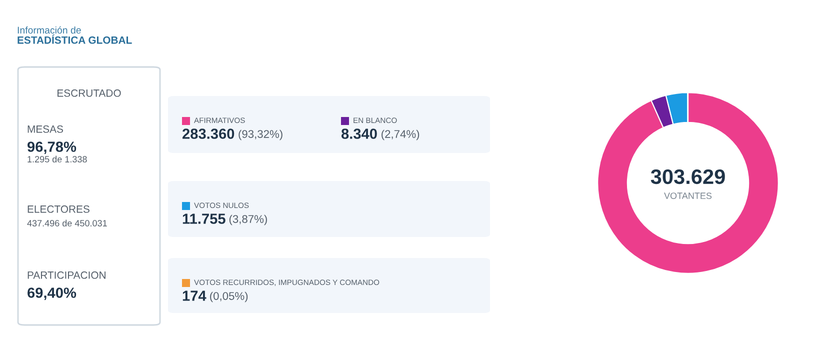  Describe the element at coordinates (232, 134) in the screenshot. I see `data-label: 283.360 (93,32%)` at that location.